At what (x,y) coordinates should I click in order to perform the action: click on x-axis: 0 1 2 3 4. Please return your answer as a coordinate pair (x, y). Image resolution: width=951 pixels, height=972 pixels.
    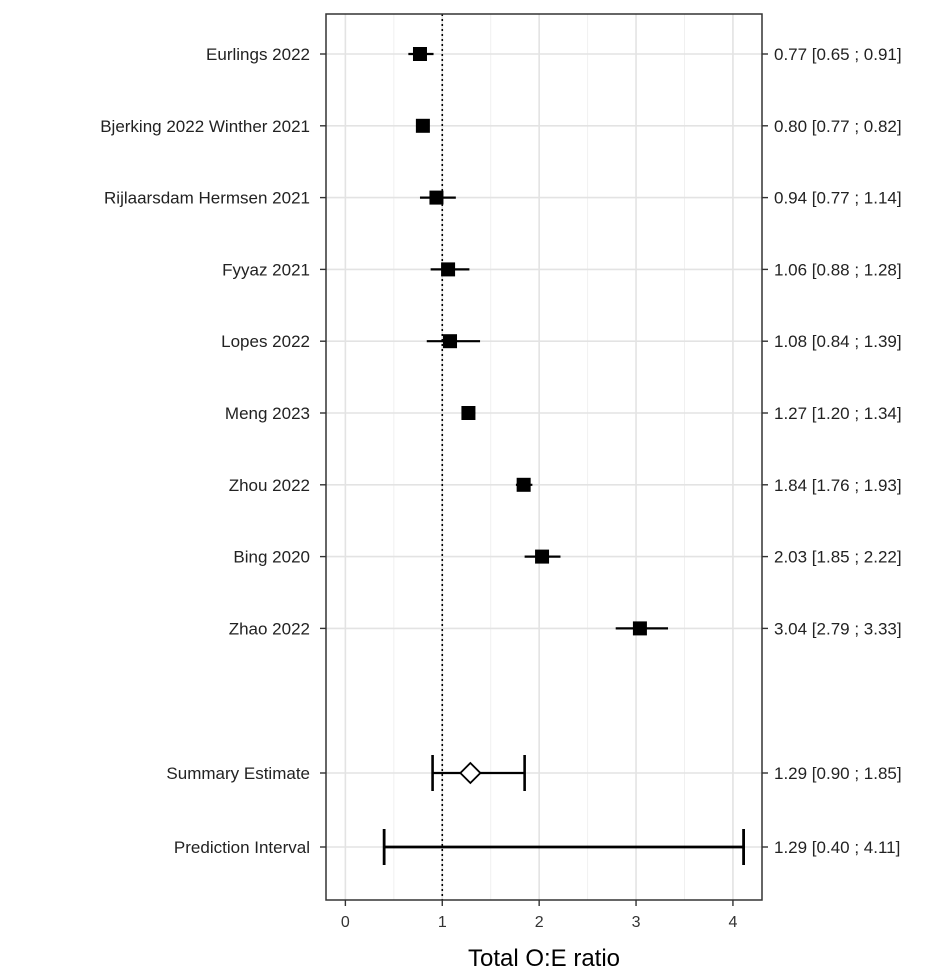
    Looking at the image, I should click on (539, 915).